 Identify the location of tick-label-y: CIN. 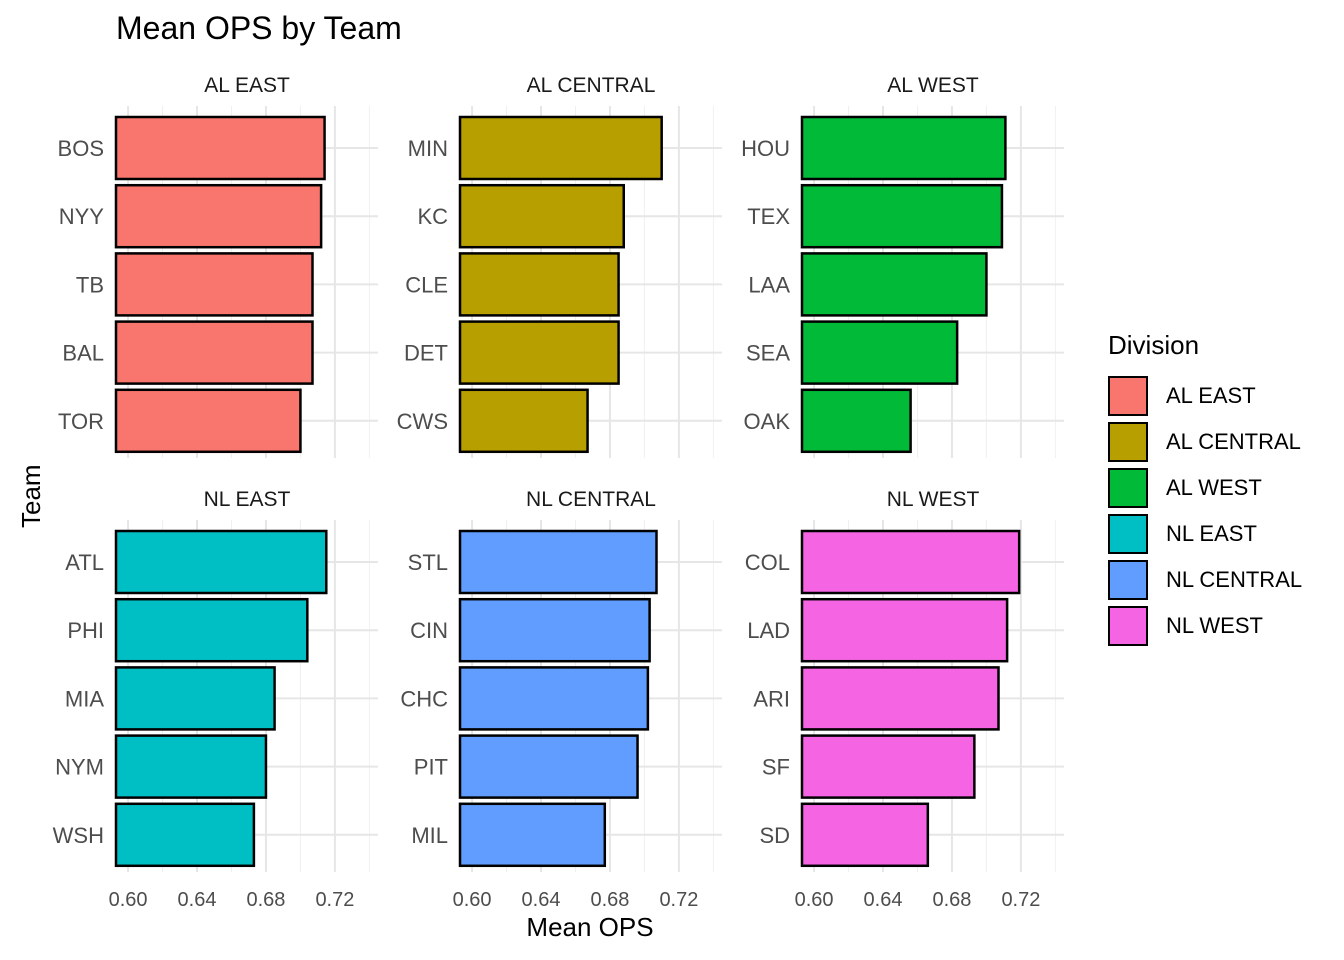
(429, 630).